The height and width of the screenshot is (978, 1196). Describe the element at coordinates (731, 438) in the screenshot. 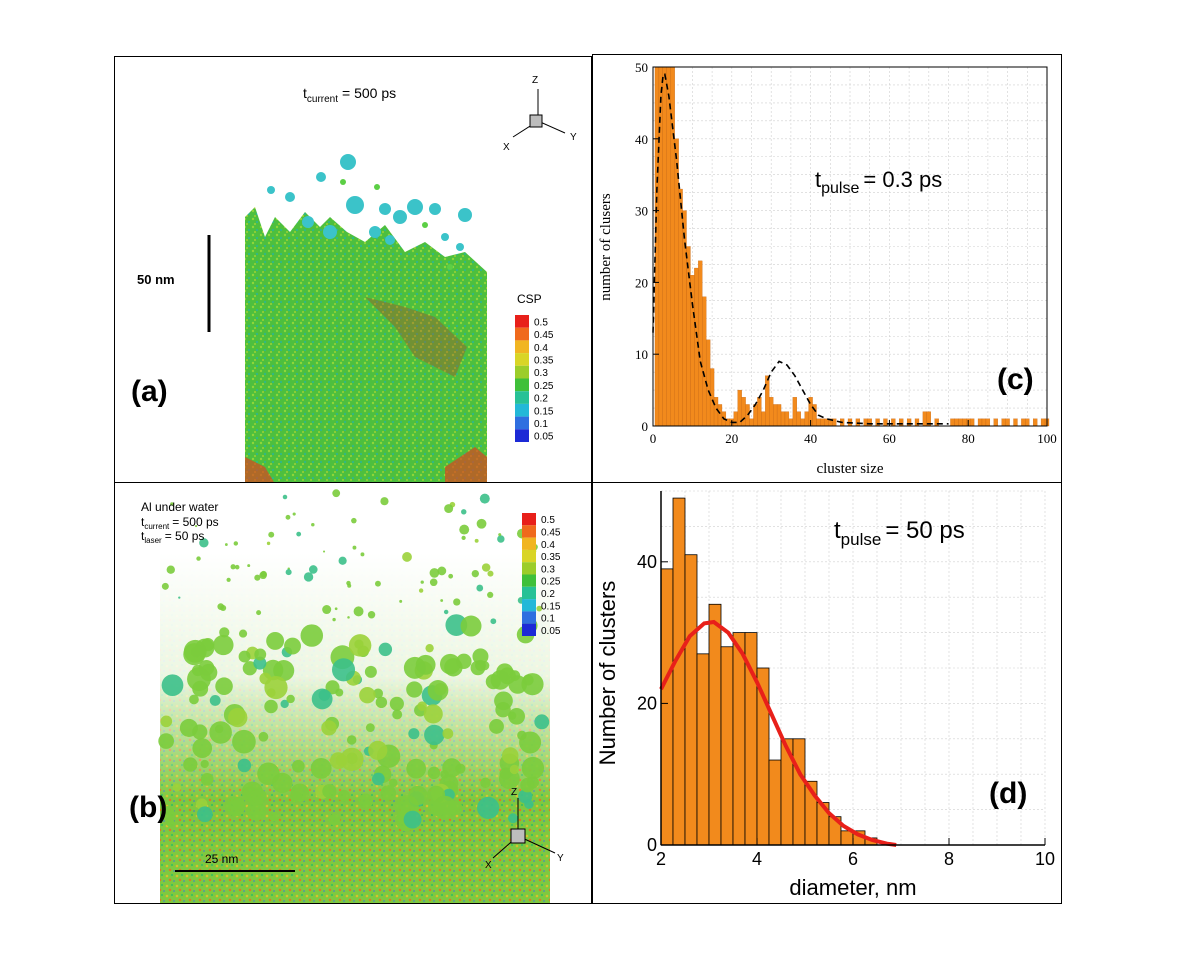

I see `x-tick-label-c: 20` at that location.